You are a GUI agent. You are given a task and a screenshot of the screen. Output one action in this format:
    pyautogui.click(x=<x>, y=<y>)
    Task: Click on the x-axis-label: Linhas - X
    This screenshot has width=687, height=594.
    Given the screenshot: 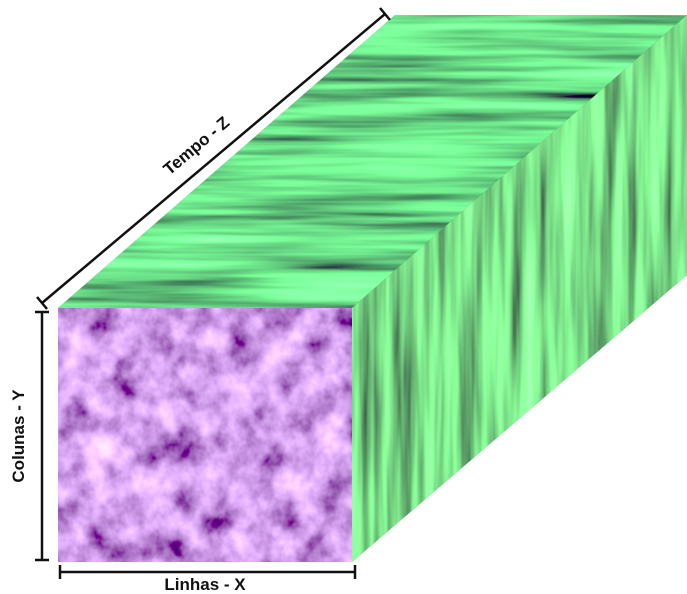 What is the action you would take?
    pyautogui.click(x=205, y=584)
    